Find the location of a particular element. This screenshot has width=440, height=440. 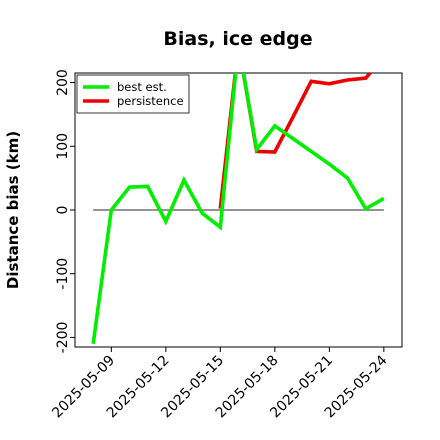

legend: best est.persistence is located at coordinates (133, 94).